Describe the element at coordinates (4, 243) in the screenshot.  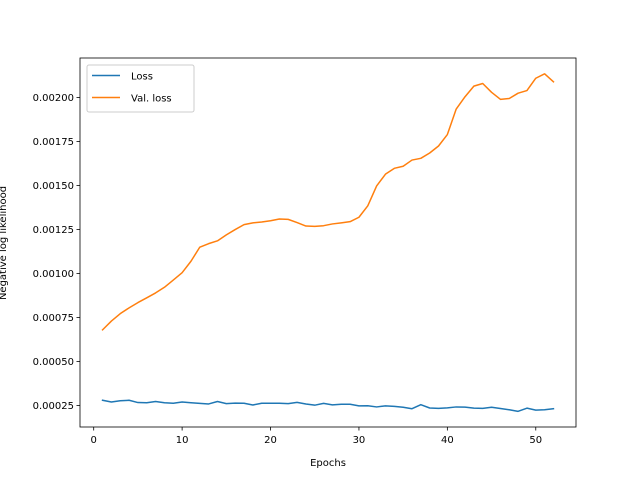
I see `y-axis-title: Negative log likelihood` at that location.